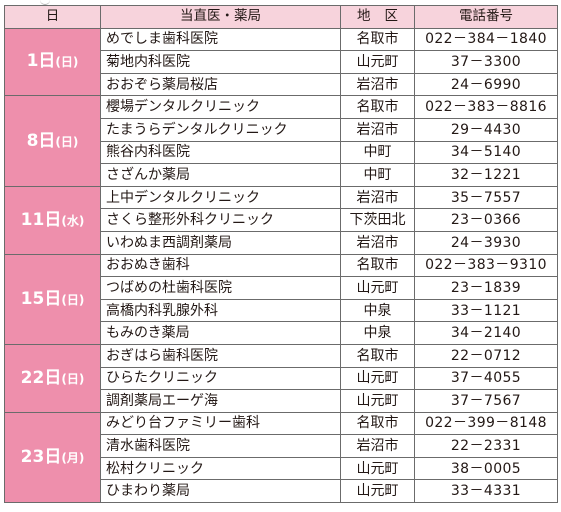 This screenshot has height=512, width=561. Describe the element at coordinates (41, 377) in the screenshot. I see `date-day: 22日` at that location.